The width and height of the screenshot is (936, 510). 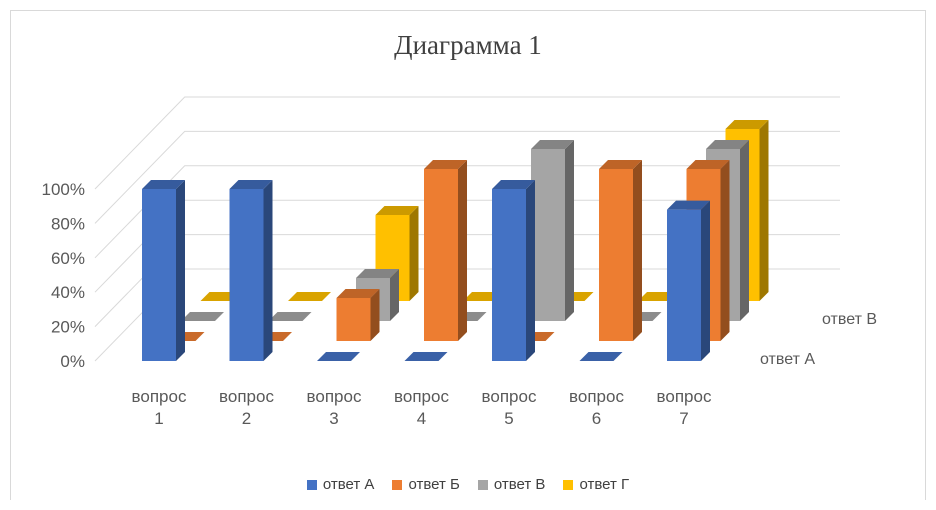 What do you see at coordinates (596, 418) in the screenshot?
I see `x-category-label: 6` at bounding box center [596, 418].